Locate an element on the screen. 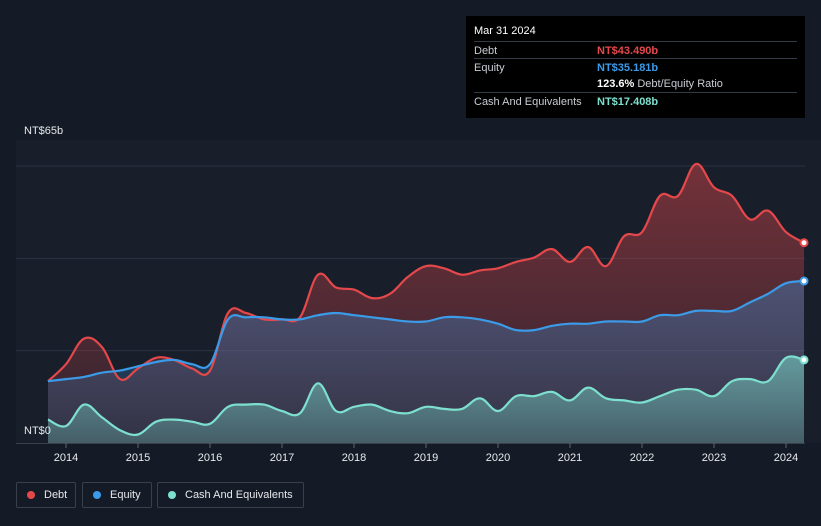  x-tick-label-3: 2017 is located at coordinates (282, 458).